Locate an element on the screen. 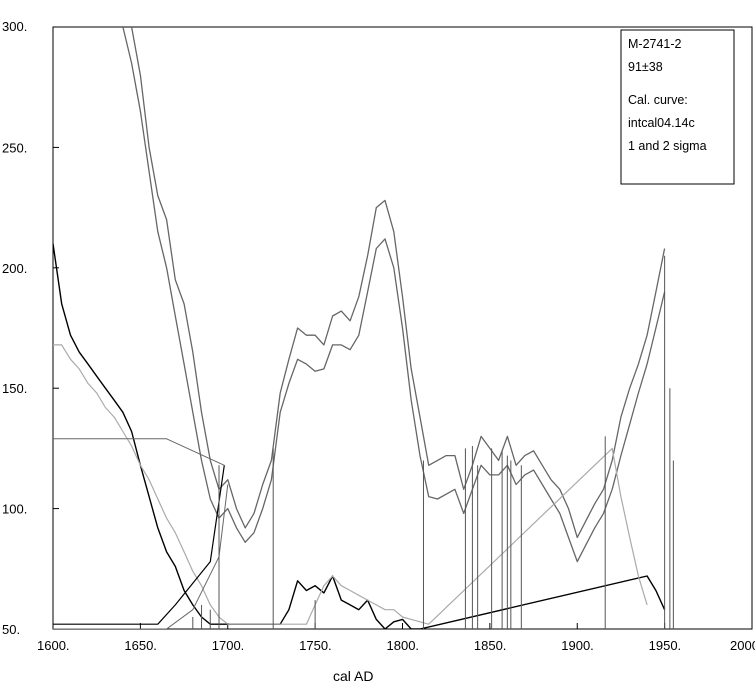 The width and height of the screenshot is (755, 697). y-tick-label: 100. is located at coordinates (14, 509).